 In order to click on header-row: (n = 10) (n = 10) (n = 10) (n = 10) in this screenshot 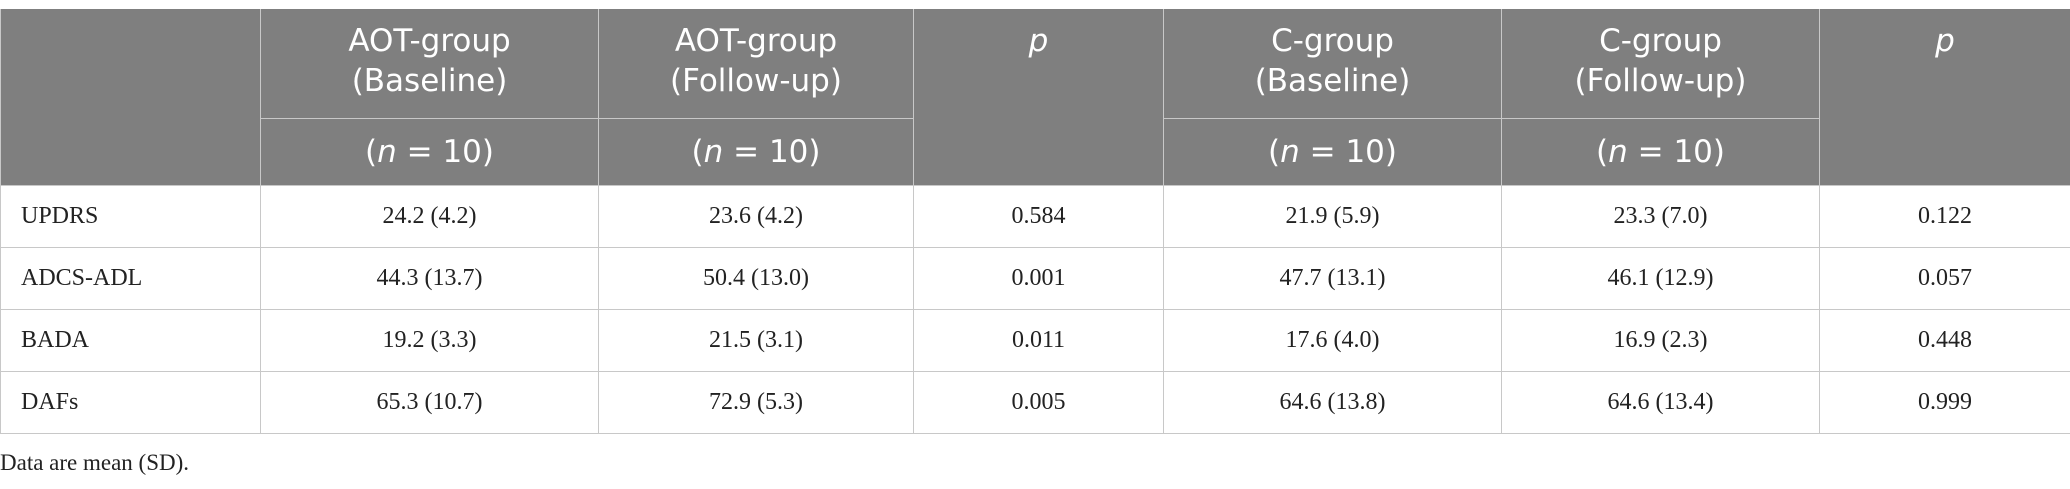, I will do `click(1035, 151)`.